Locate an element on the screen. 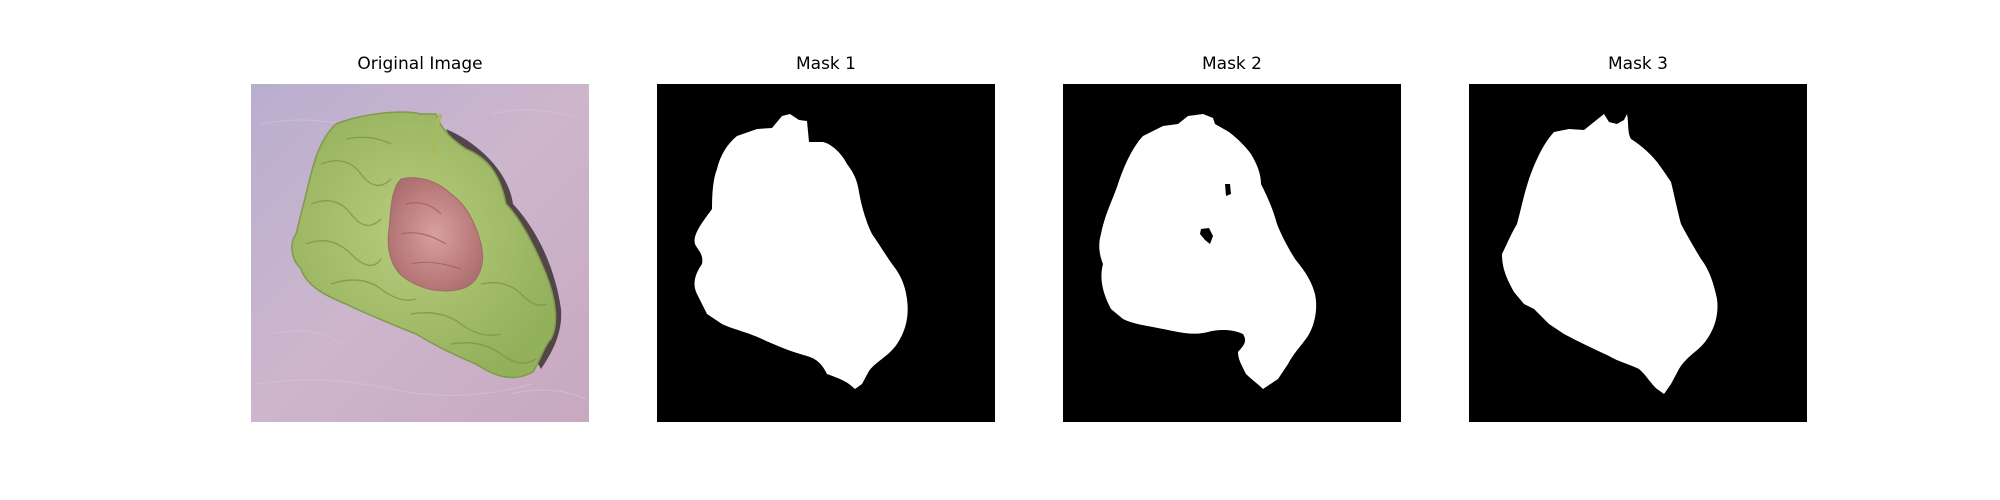 The width and height of the screenshot is (2000, 500). mask-1-panel: Mask 1 is located at coordinates (826, 238).